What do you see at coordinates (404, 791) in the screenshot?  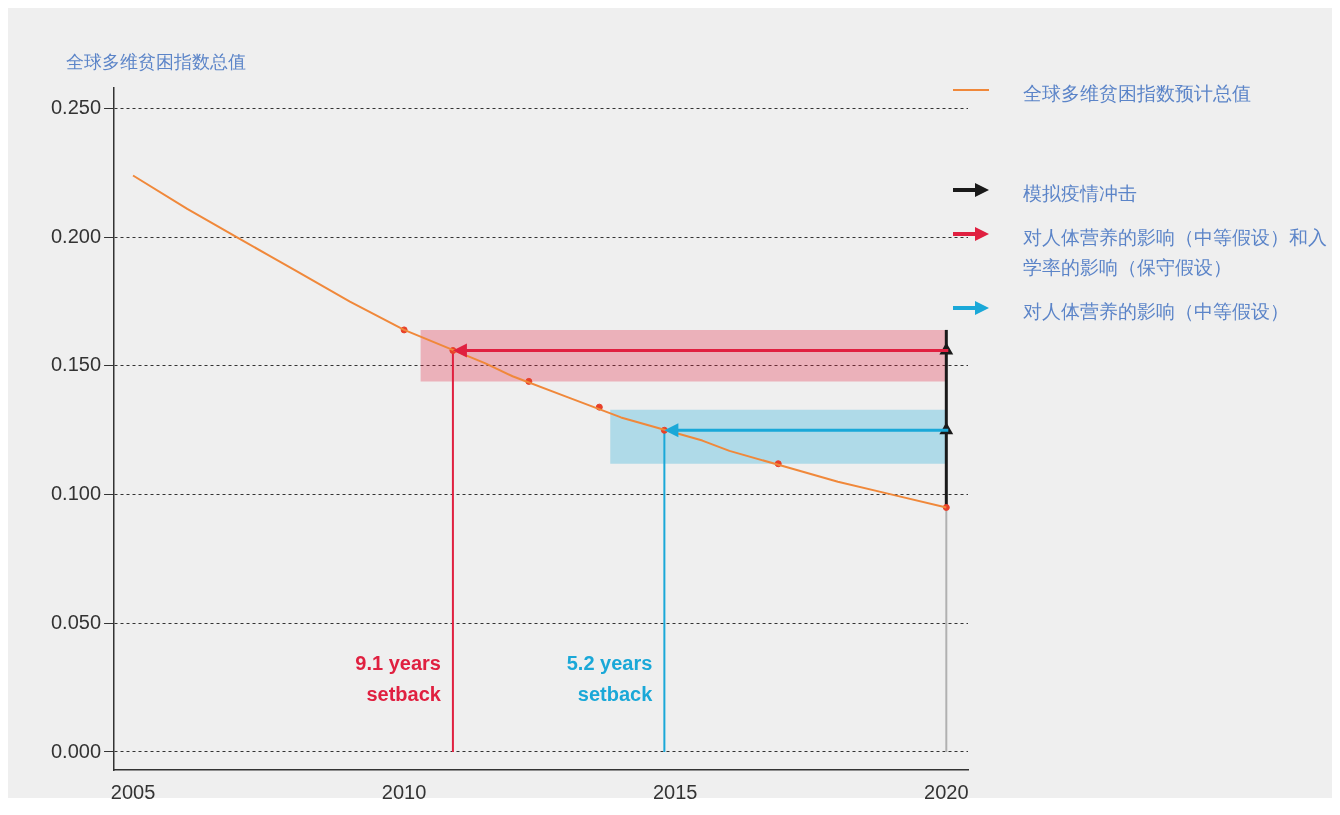 I see `x-tick-label: 2010` at bounding box center [404, 791].